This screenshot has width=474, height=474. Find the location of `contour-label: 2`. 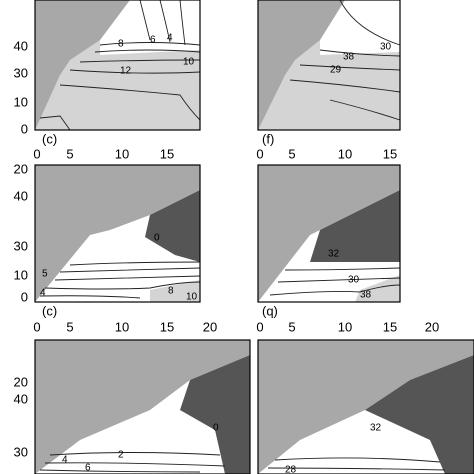

contour-label: 2 is located at coordinates (121, 455).